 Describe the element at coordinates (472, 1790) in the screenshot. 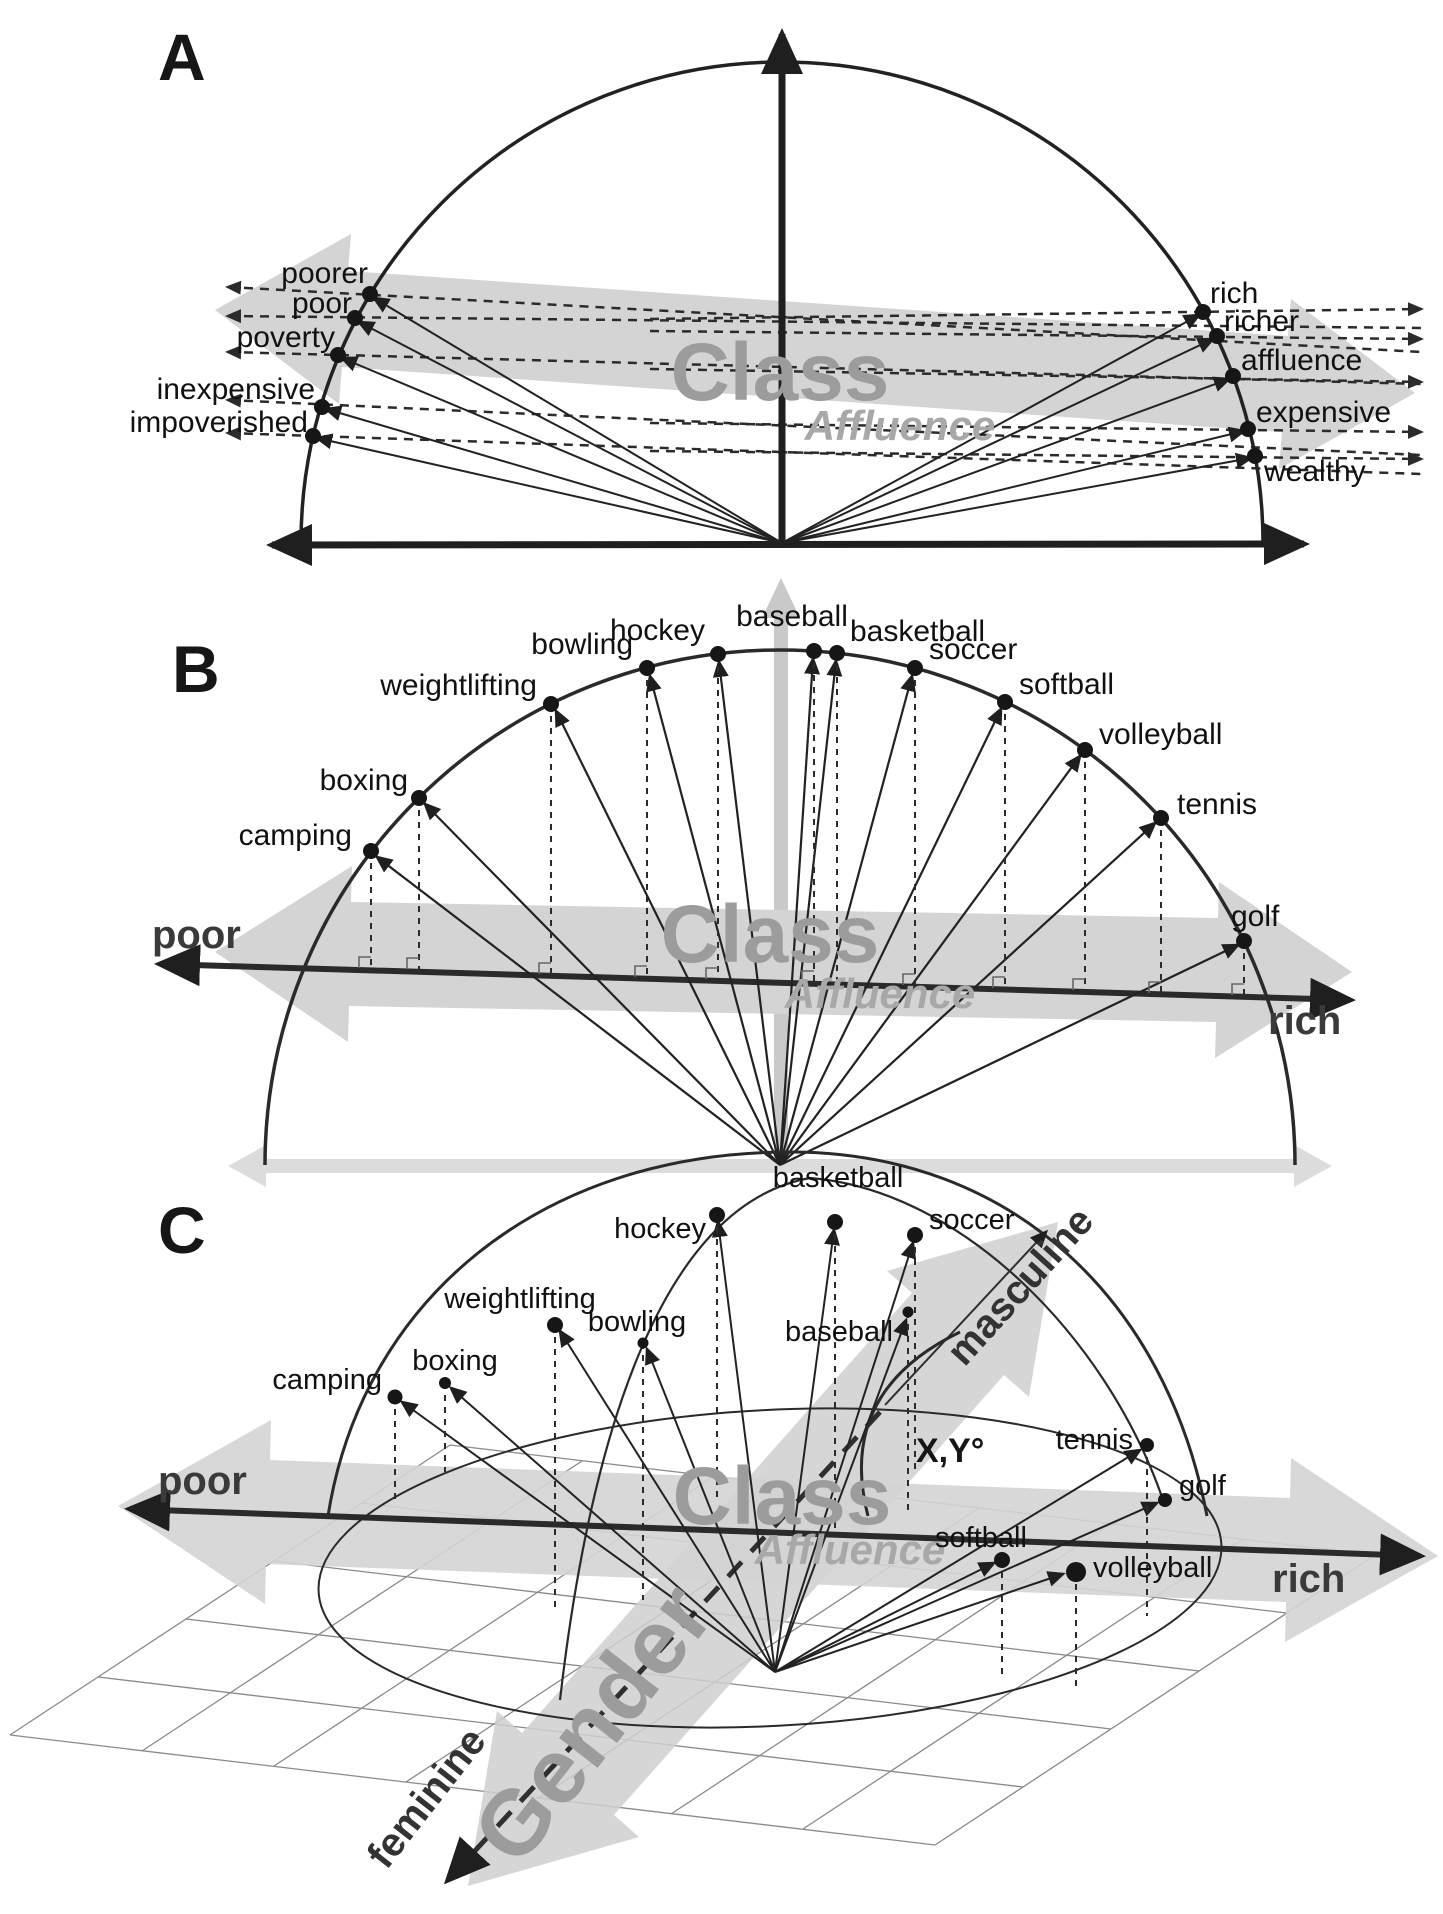

I see `grid-line` at that location.